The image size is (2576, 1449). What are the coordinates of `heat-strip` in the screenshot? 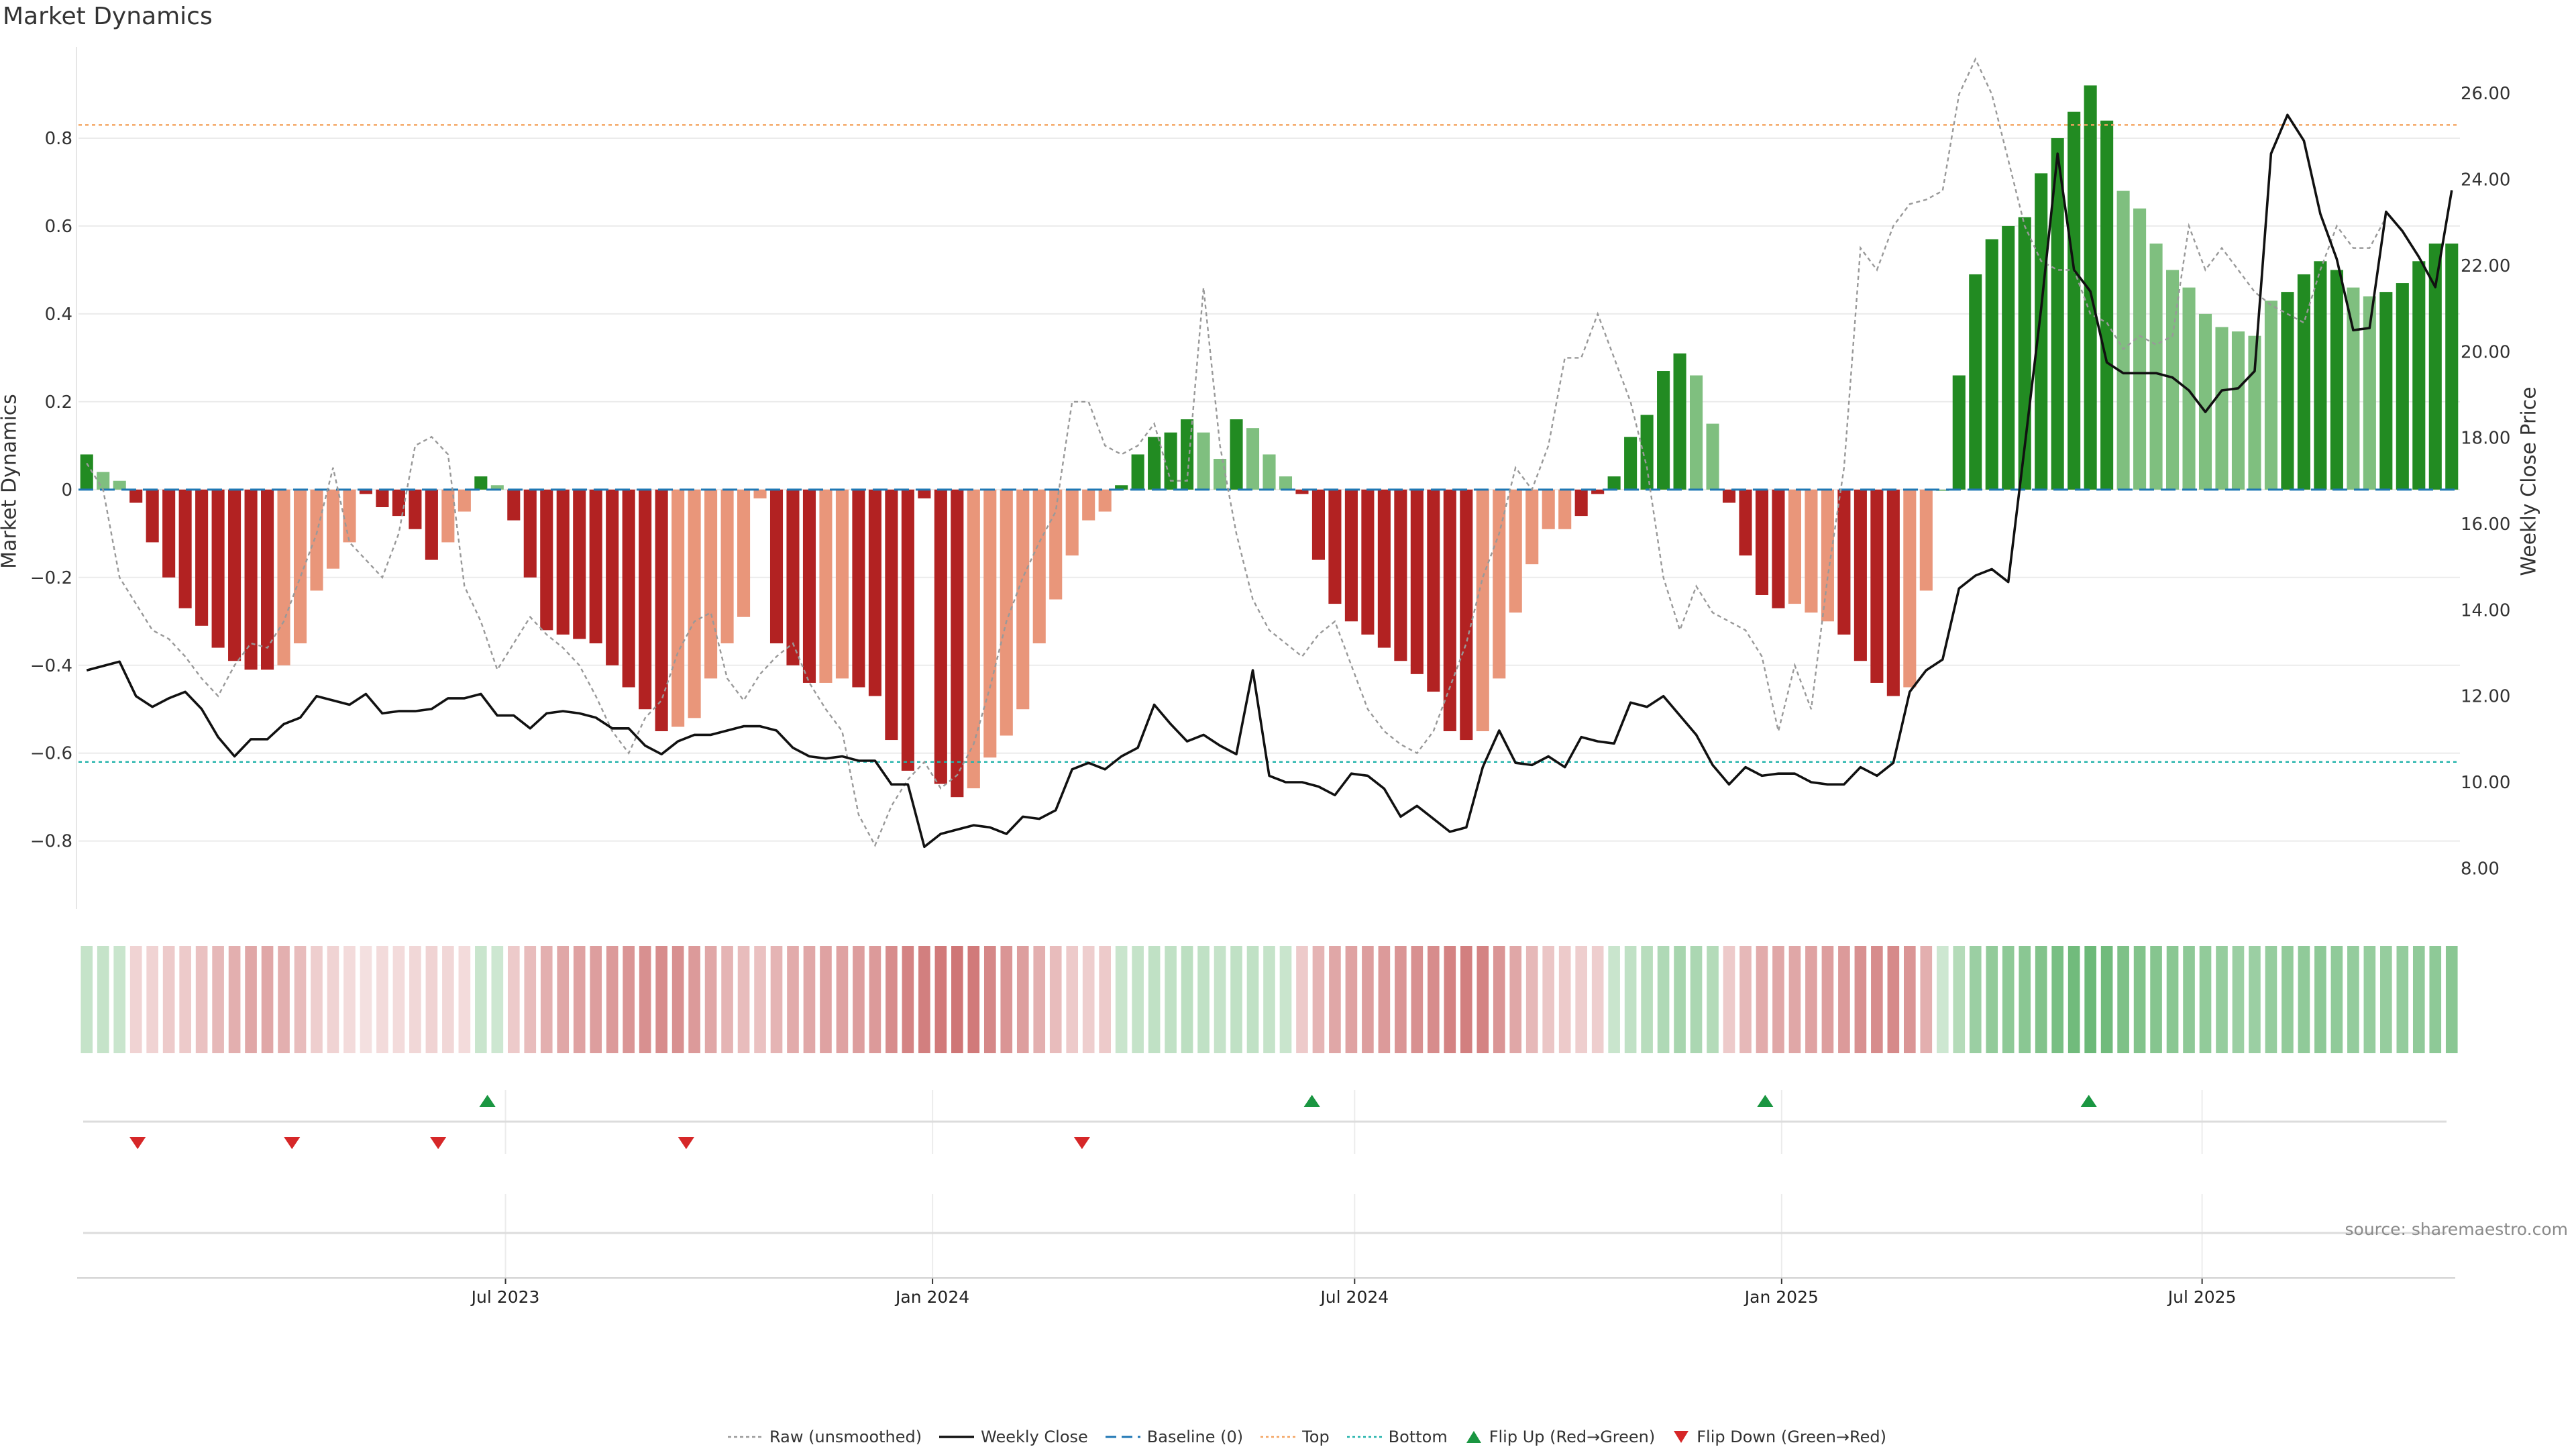 It's located at (1269, 999).